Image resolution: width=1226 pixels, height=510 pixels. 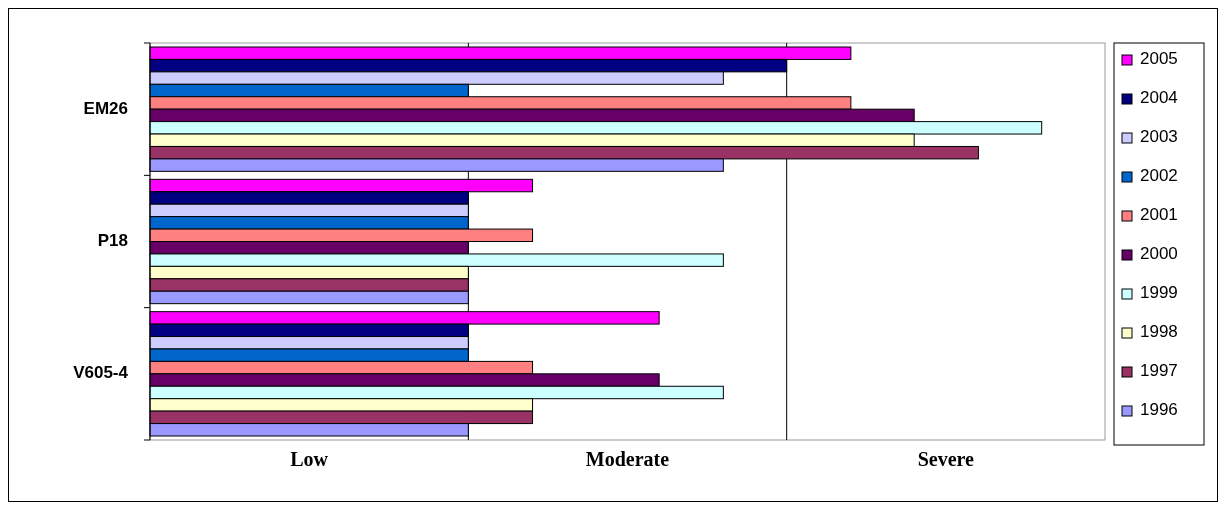 What do you see at coordinates (1159, 410) in the screenshot?
I see `legend-label: 1996` at bounding box center [1159, 410].